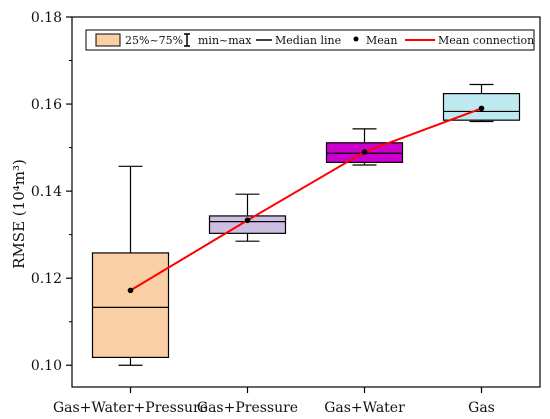 The height and width of the screenshot is (419, 550). I want to click on y-tick-label: 0.16, so click(46, 105).